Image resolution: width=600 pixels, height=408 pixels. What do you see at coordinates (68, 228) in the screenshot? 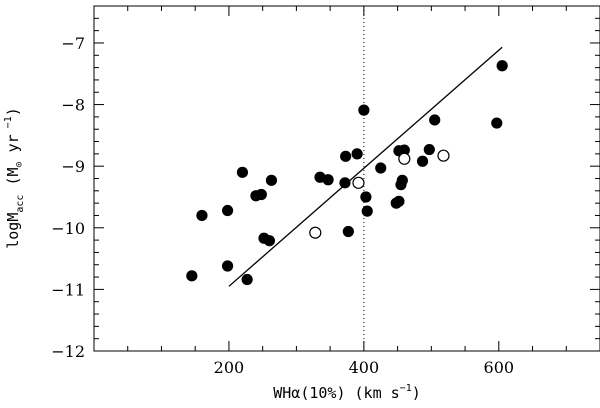
I see `y-tick-label: −10` at bounding box center [68, 228].